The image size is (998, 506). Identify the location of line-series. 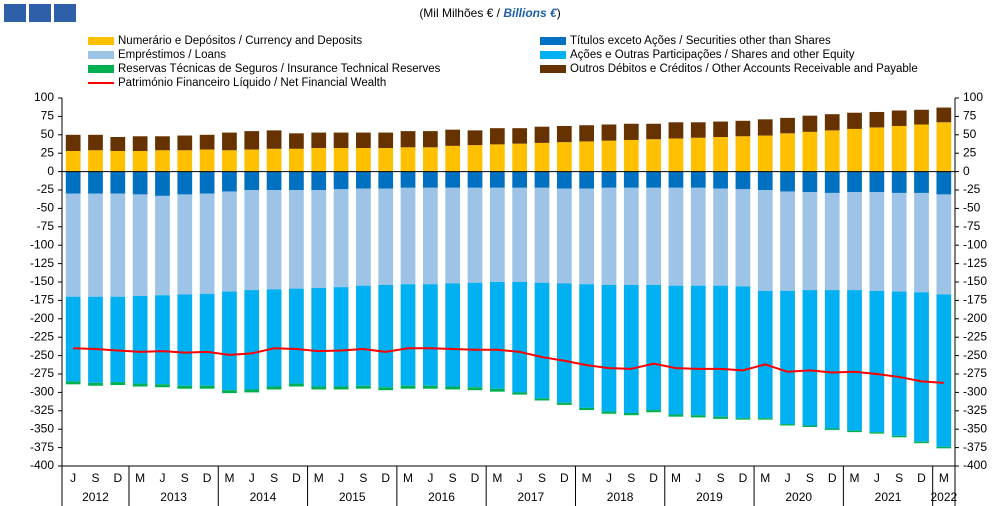
(508, 365).